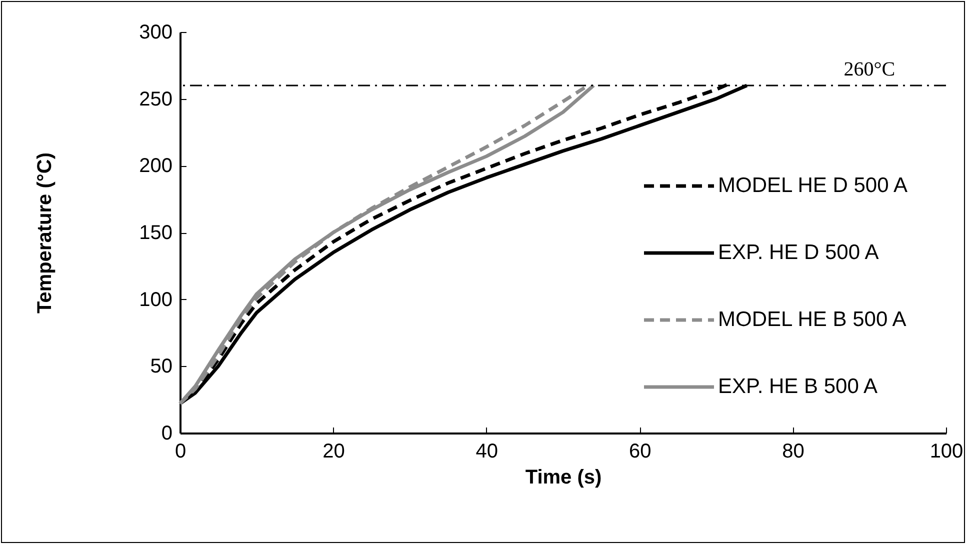 The width and height of the screenshot is (968, 546). Describe the element at coordinates (798, 252) in the screenshot. I see `legend-label: EXP. HE D 500 A` at that location.